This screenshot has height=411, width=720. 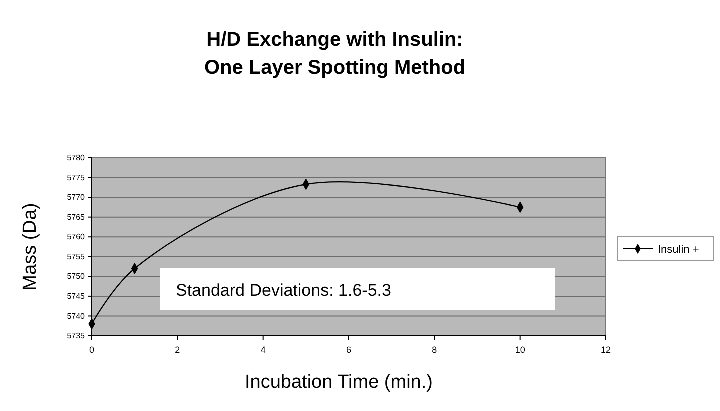 I want to click on y-tick-label: 5760, so click(x=76, y=237).